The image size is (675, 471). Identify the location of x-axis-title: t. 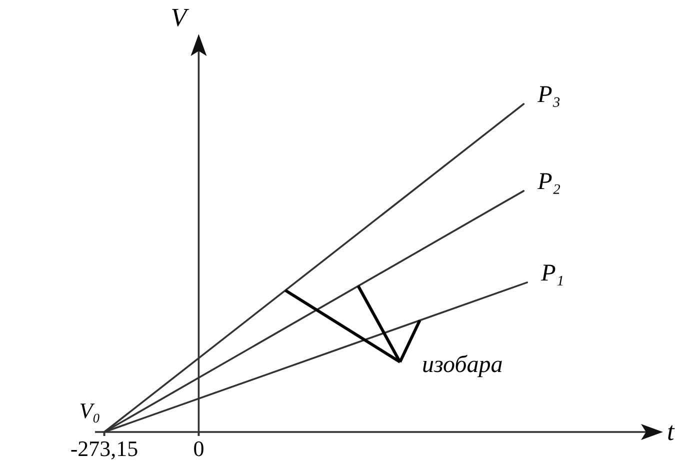
(671, 431).